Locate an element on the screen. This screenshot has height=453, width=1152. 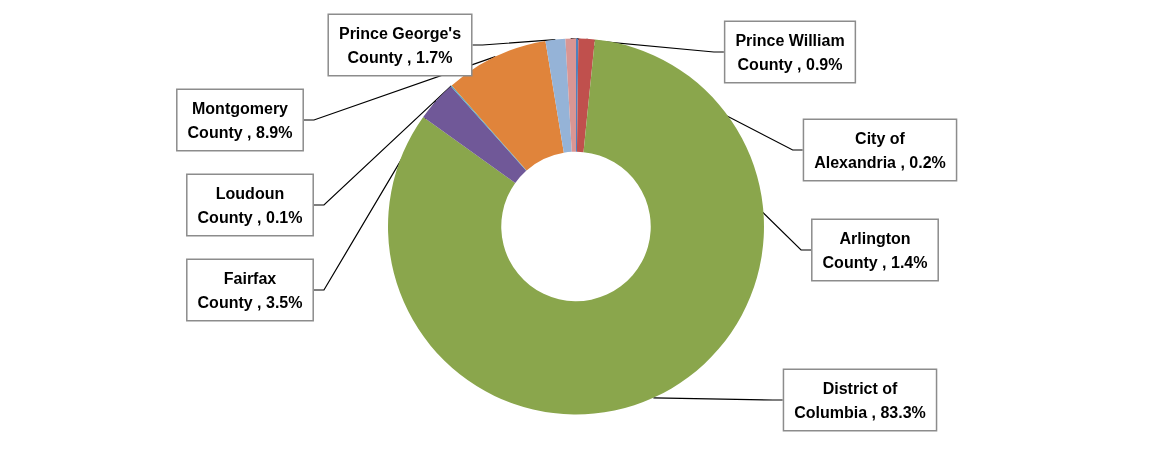
slice-label: District of Columbia , 83.3% is located at coordinates (860, 400).